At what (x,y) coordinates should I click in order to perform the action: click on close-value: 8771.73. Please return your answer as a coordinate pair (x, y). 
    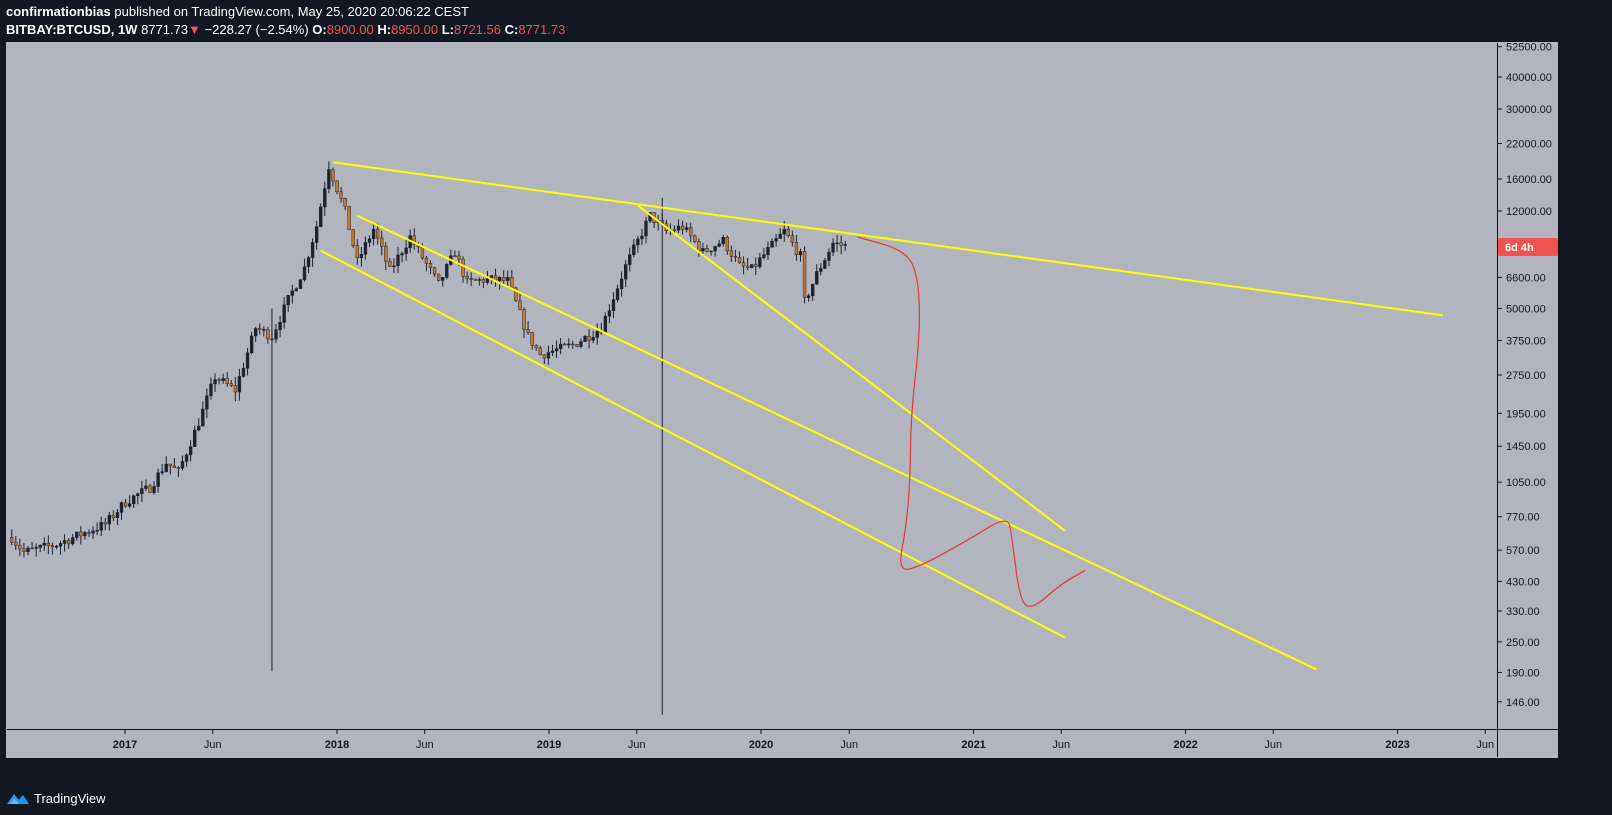
    Looking at the image, I should click on (542, 29).